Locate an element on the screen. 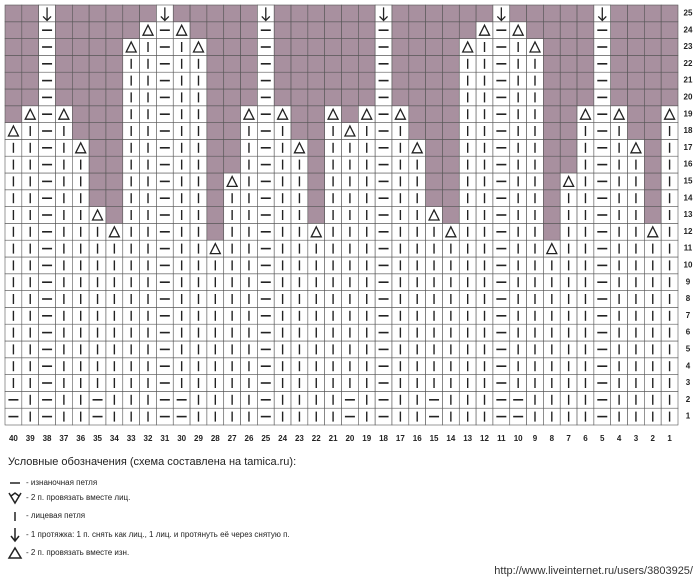 The height and width of the screenshot is (584, 699). column-number: 4 is located at coordinates (619, 438).